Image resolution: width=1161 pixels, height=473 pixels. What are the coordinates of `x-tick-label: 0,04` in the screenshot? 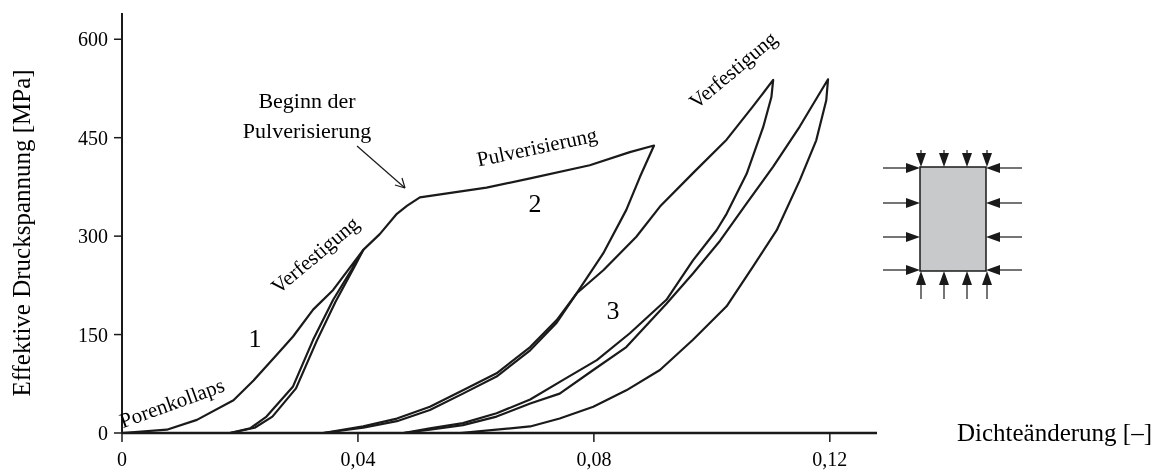 It's located at (358, 459).